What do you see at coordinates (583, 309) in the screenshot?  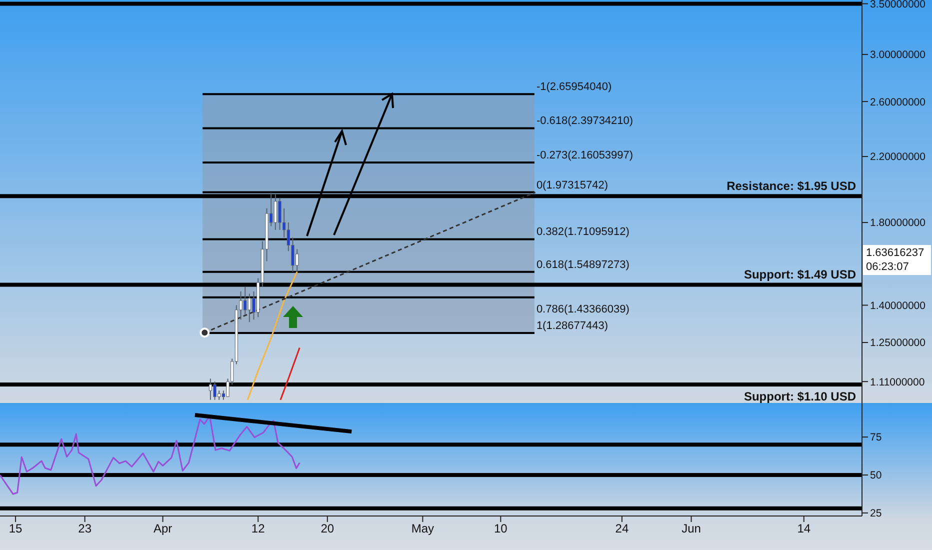 I see `ref-line-label: 0.786(1.43366039)` at bounding box center [583, 309].